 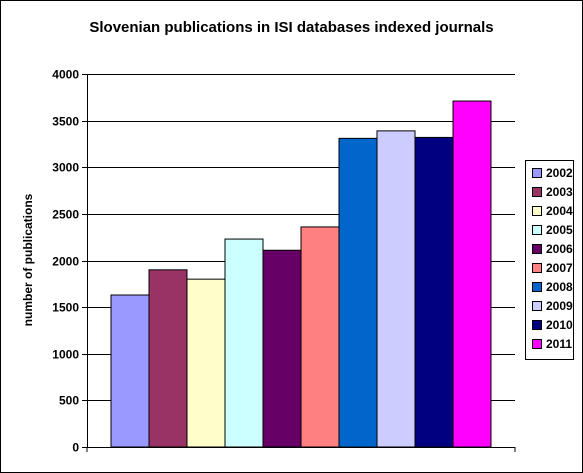 I want to click on bar-2005, so click(x=244, y=343).